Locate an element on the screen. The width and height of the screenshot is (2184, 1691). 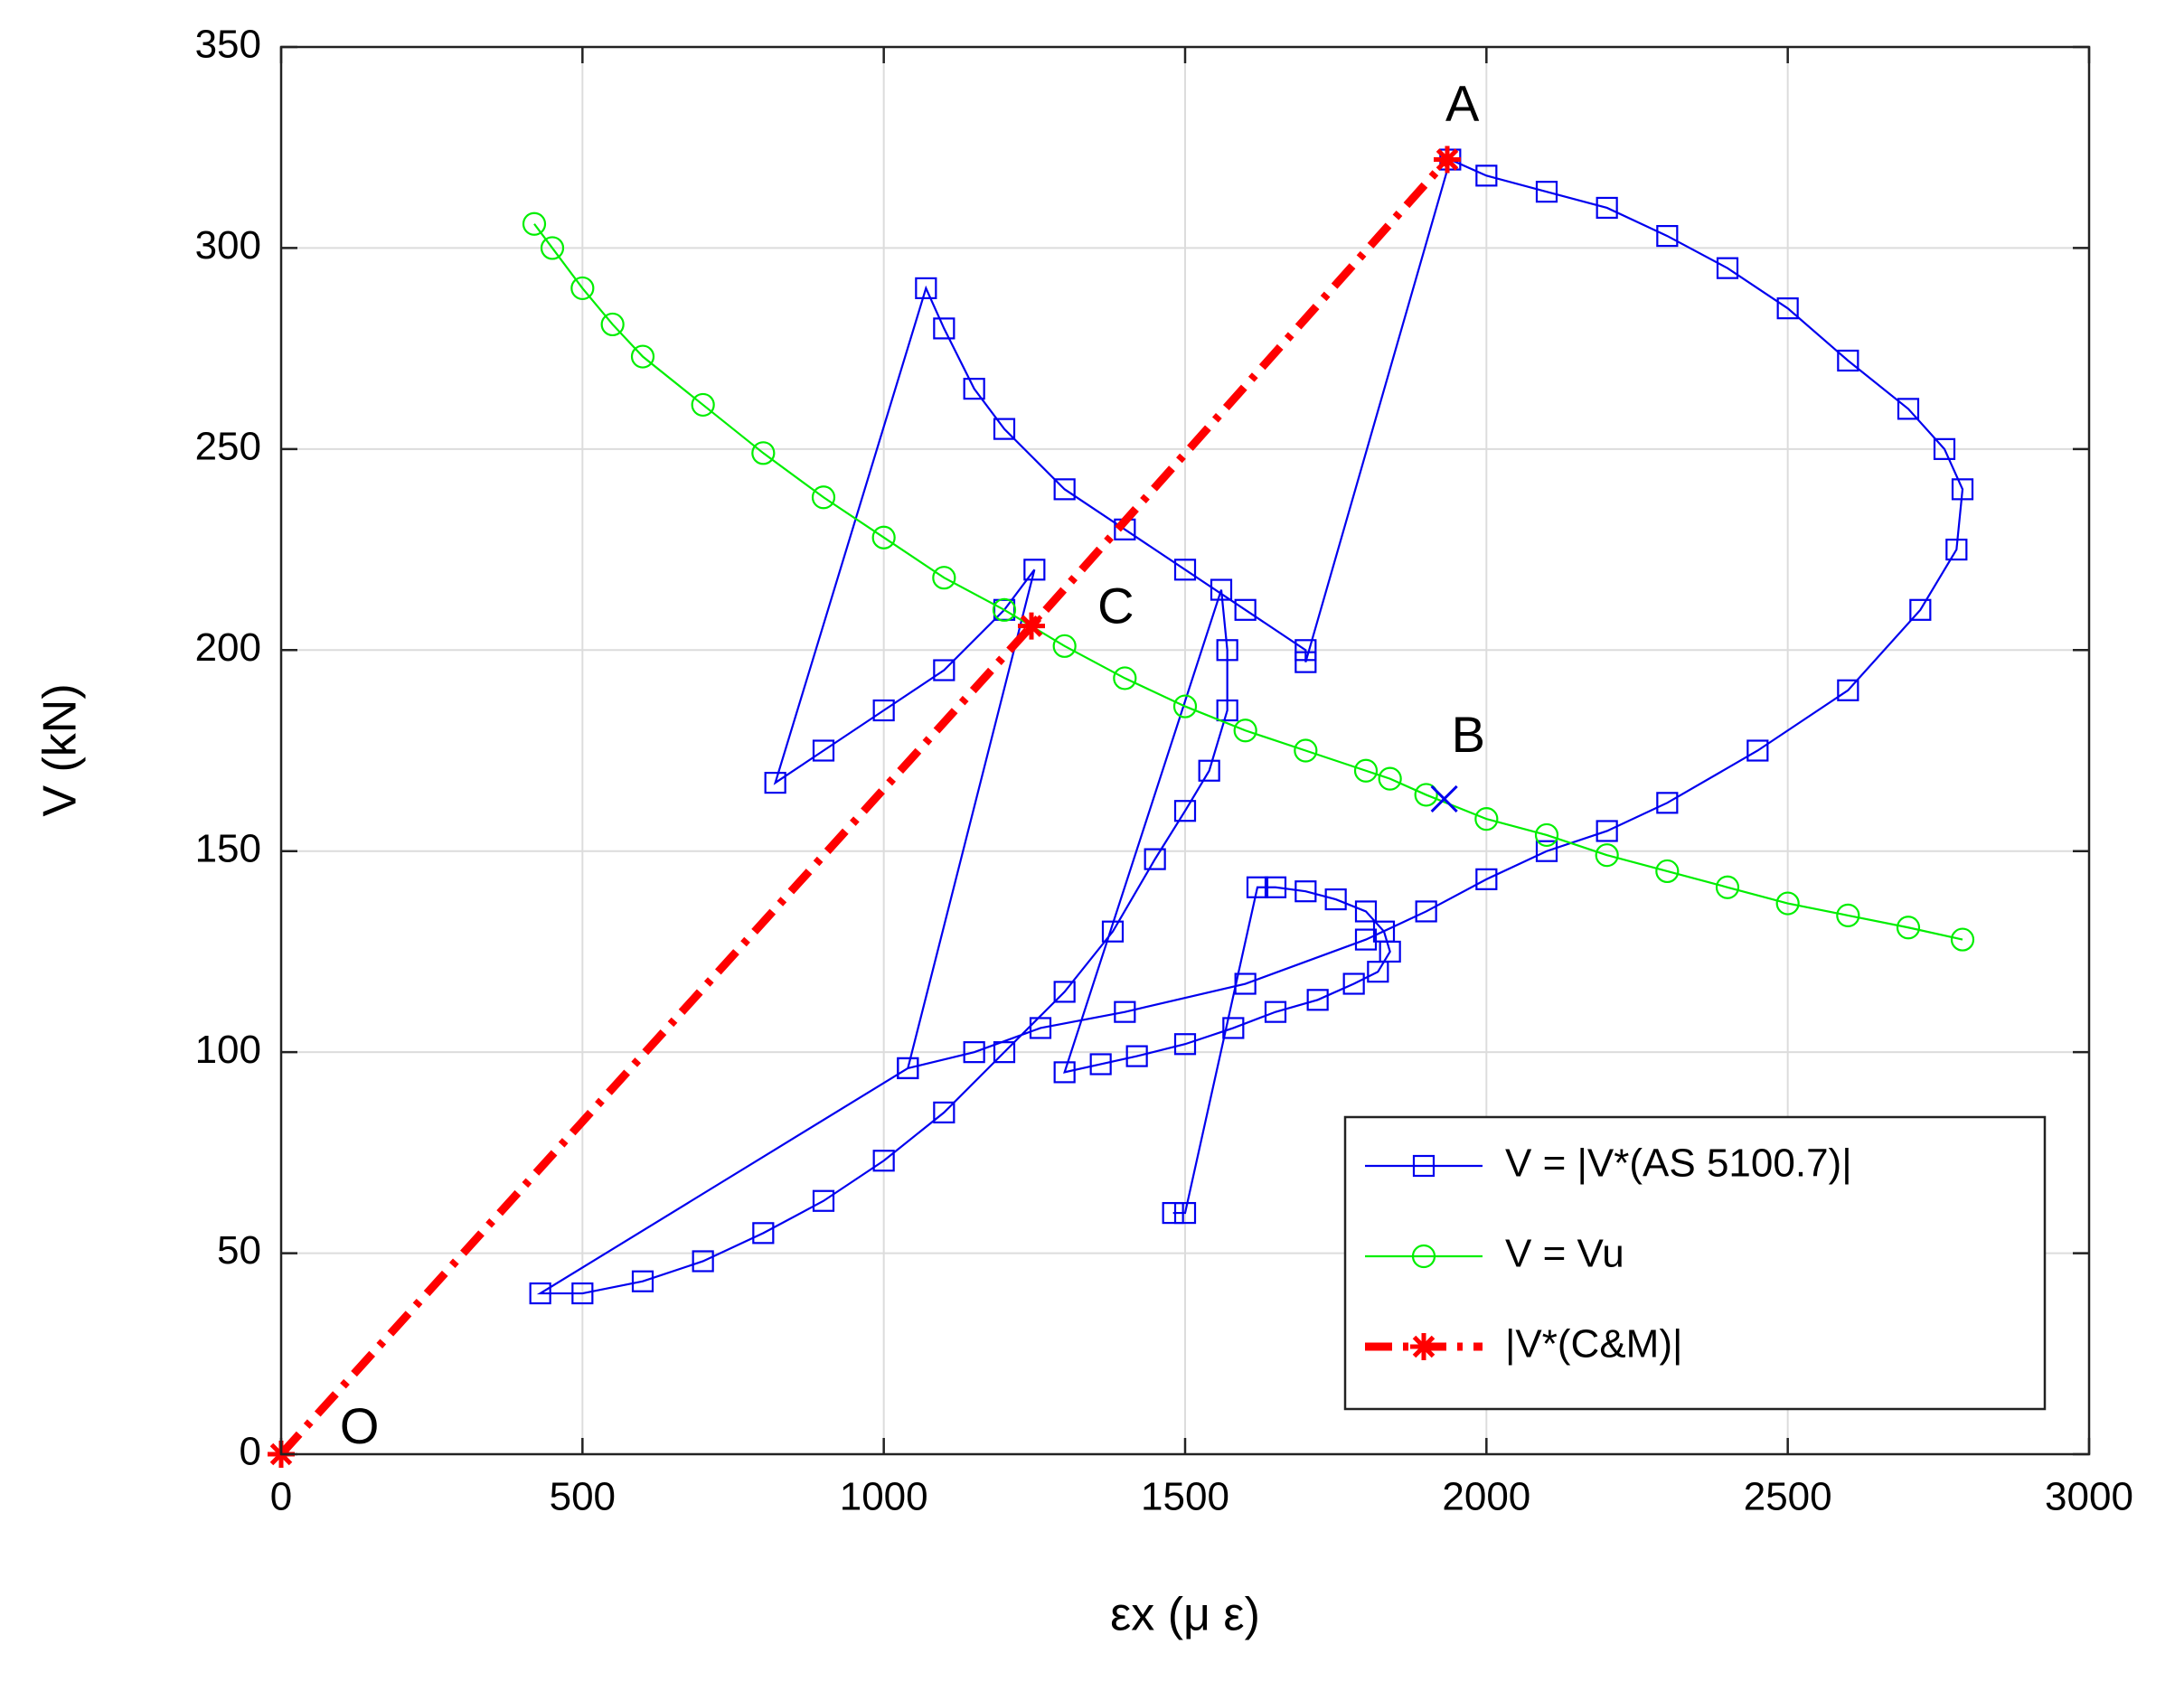
x-tick-label: 1000 is located at coordinates (884, 1497).